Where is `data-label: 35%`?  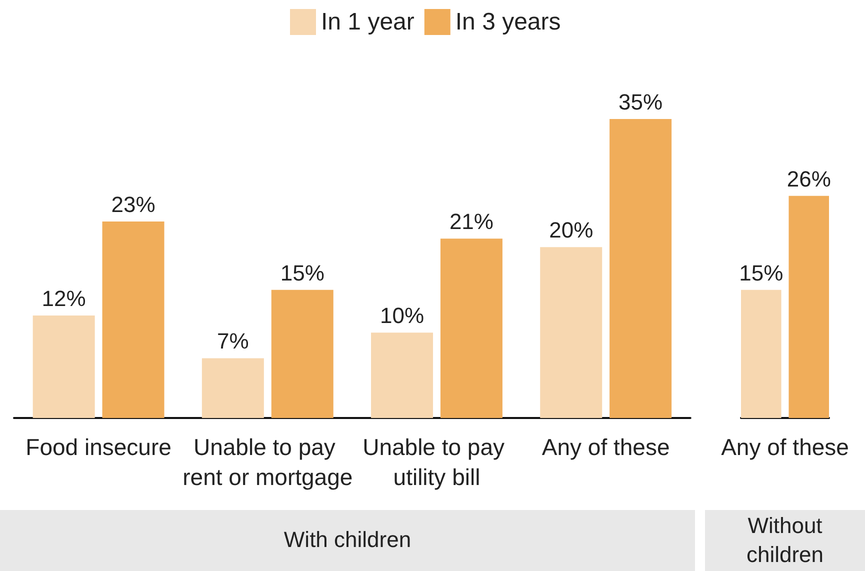
data-label: 35% is located at coordinates (640, 102).